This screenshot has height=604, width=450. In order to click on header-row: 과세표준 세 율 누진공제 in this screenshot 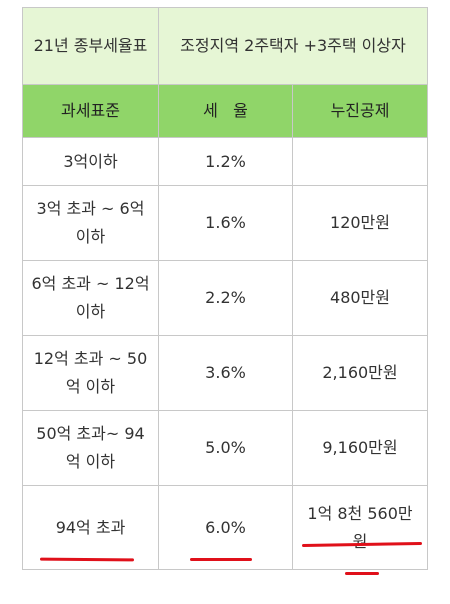, I will do `click(225, 111)`.